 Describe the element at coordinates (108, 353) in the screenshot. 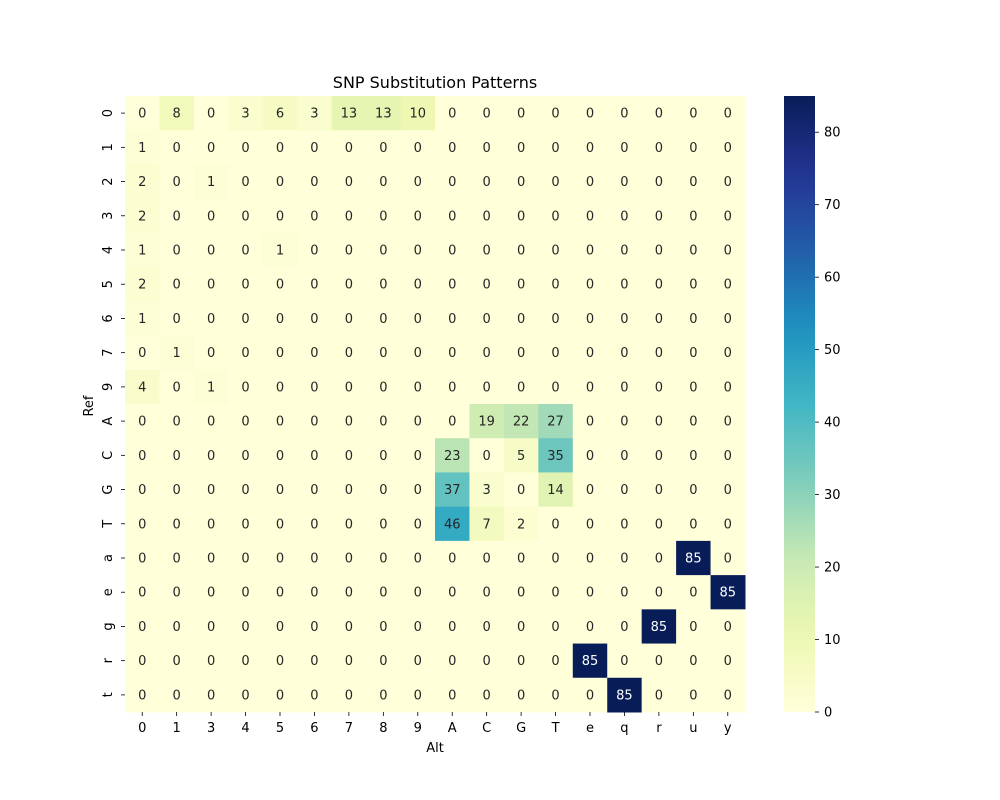

I see `y-tick-label: 7` at that location.